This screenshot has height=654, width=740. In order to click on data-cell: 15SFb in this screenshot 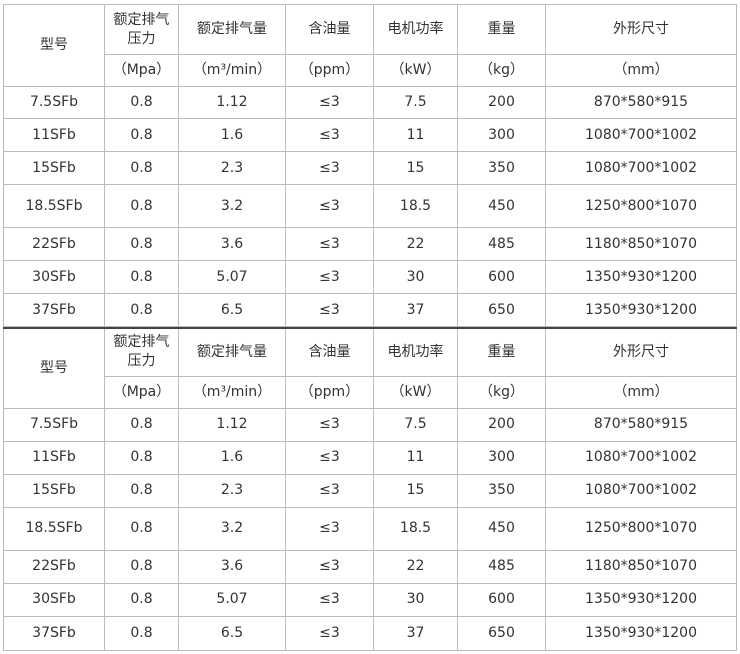, I will do `click(54, 168)`.